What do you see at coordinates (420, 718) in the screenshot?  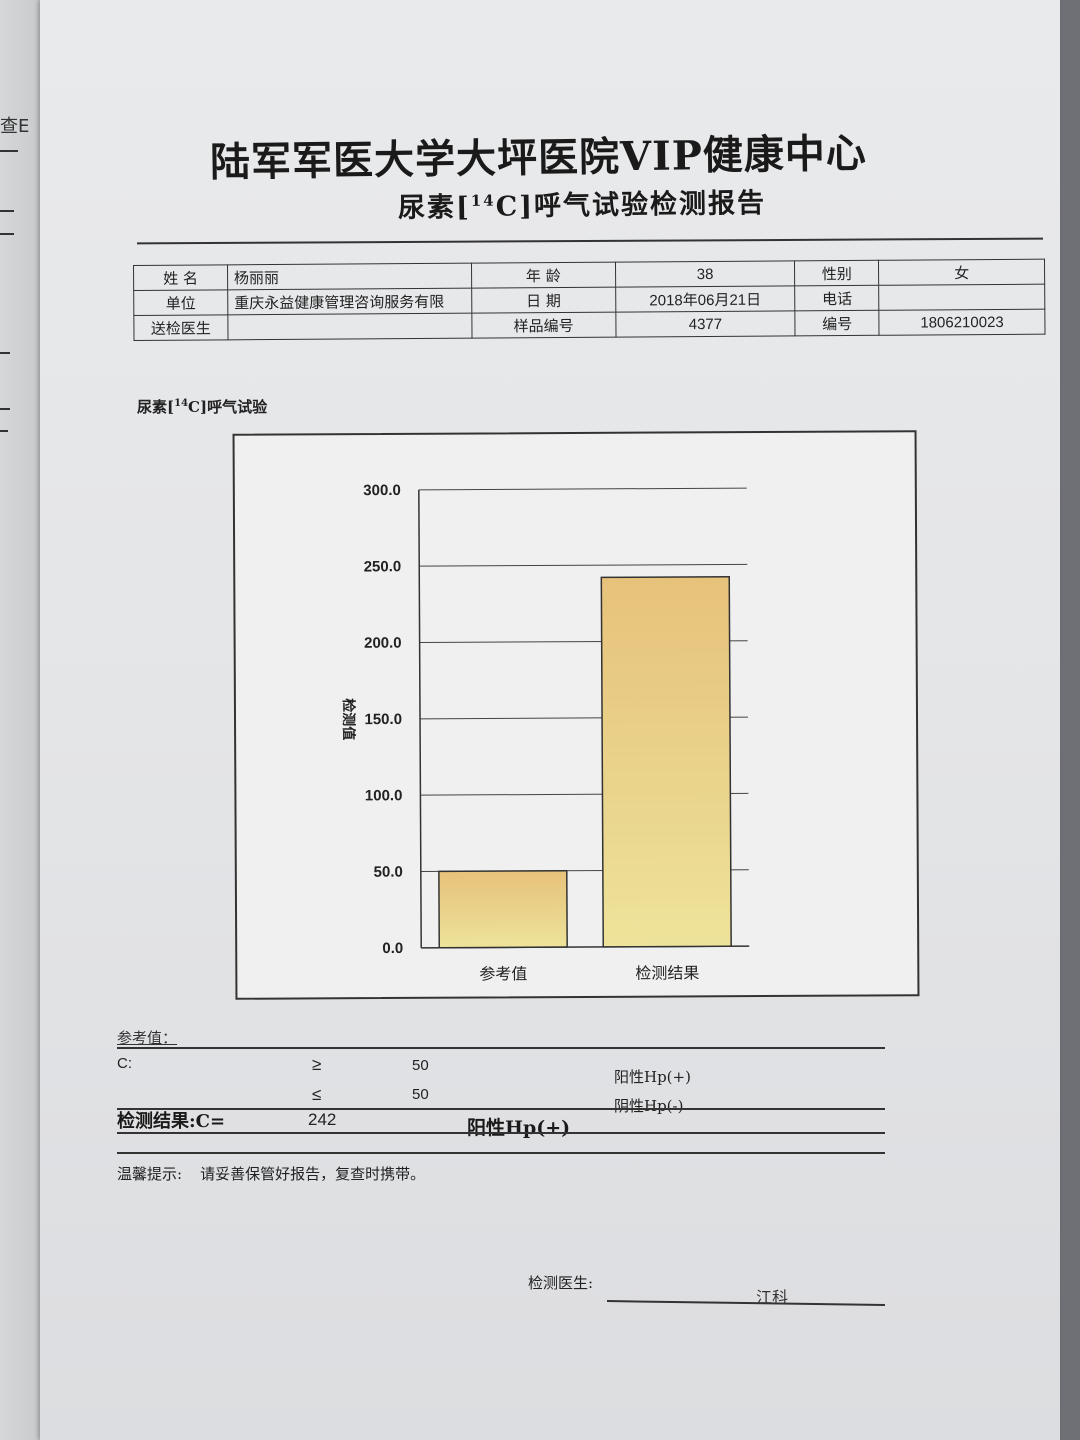 I see `y-axis` at bounding box center [420, 718].